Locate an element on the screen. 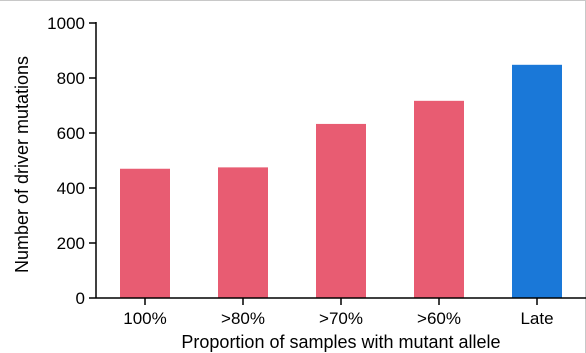  x-tick-label: >60% is located at coordinates (439, 318).